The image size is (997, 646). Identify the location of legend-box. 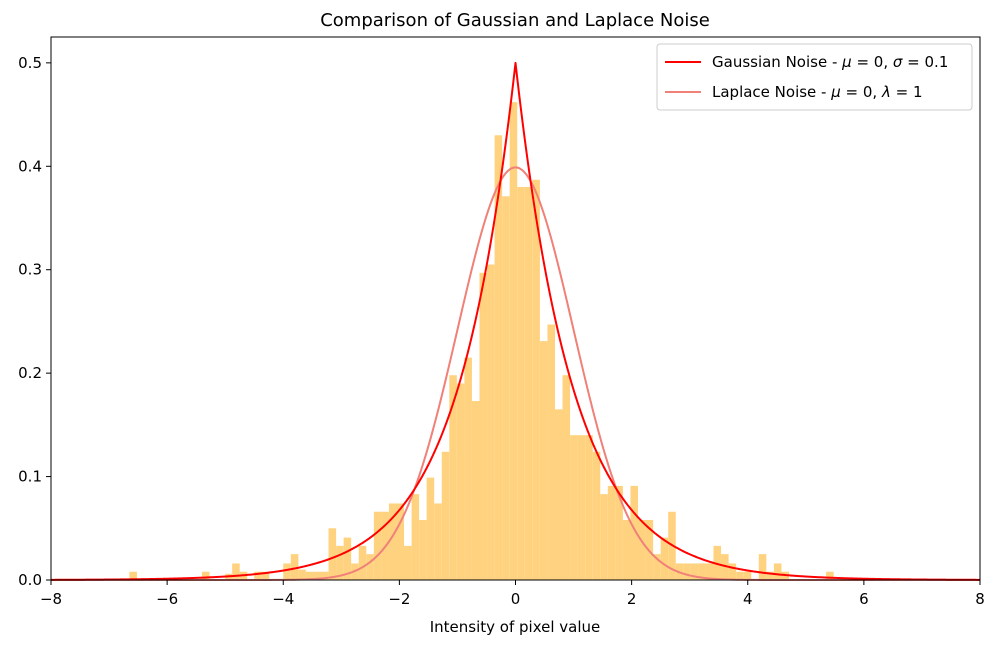
(814, 77).